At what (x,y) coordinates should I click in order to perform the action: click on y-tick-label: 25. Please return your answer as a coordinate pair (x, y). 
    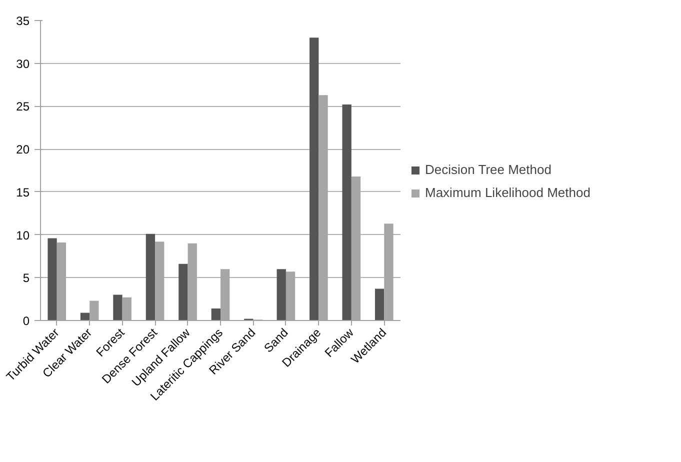
    Looking at the image, I should click on (23, 107).